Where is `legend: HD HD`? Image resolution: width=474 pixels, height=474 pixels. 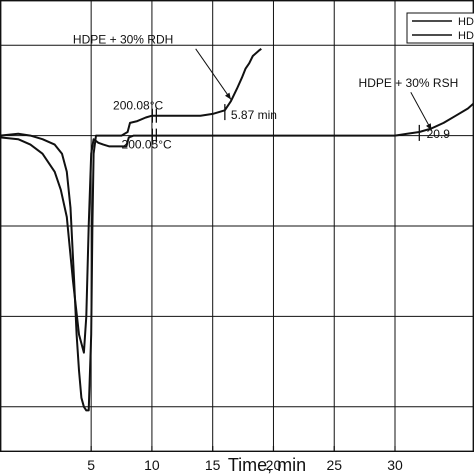
legend: HD HD is located at coordinates (440, 28).